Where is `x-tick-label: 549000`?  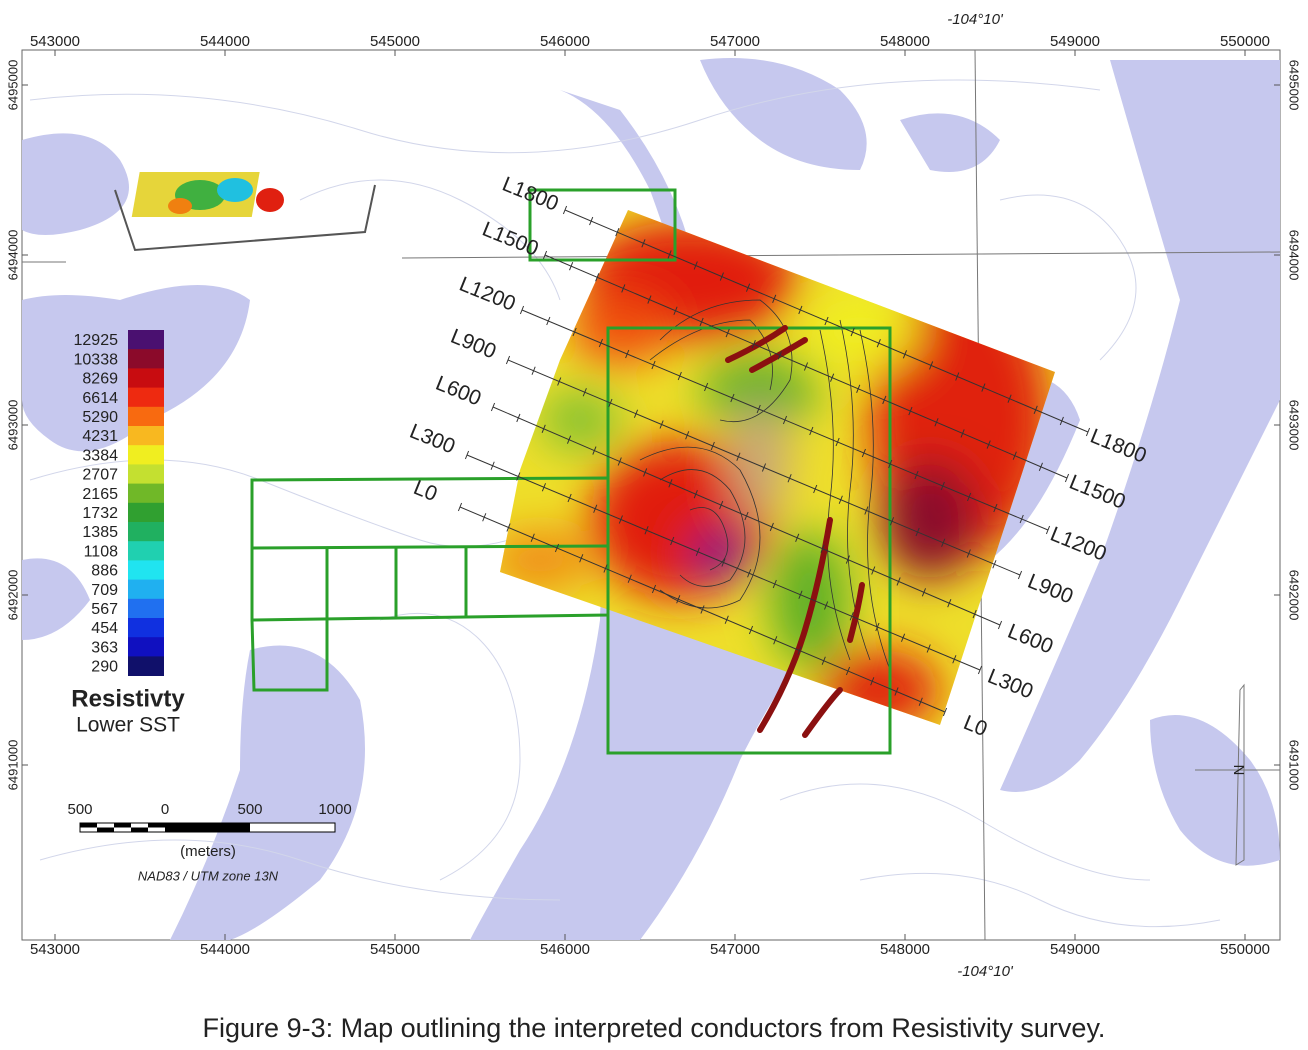
x-tick-label: 549000 is located at coordinates (1075, 949).